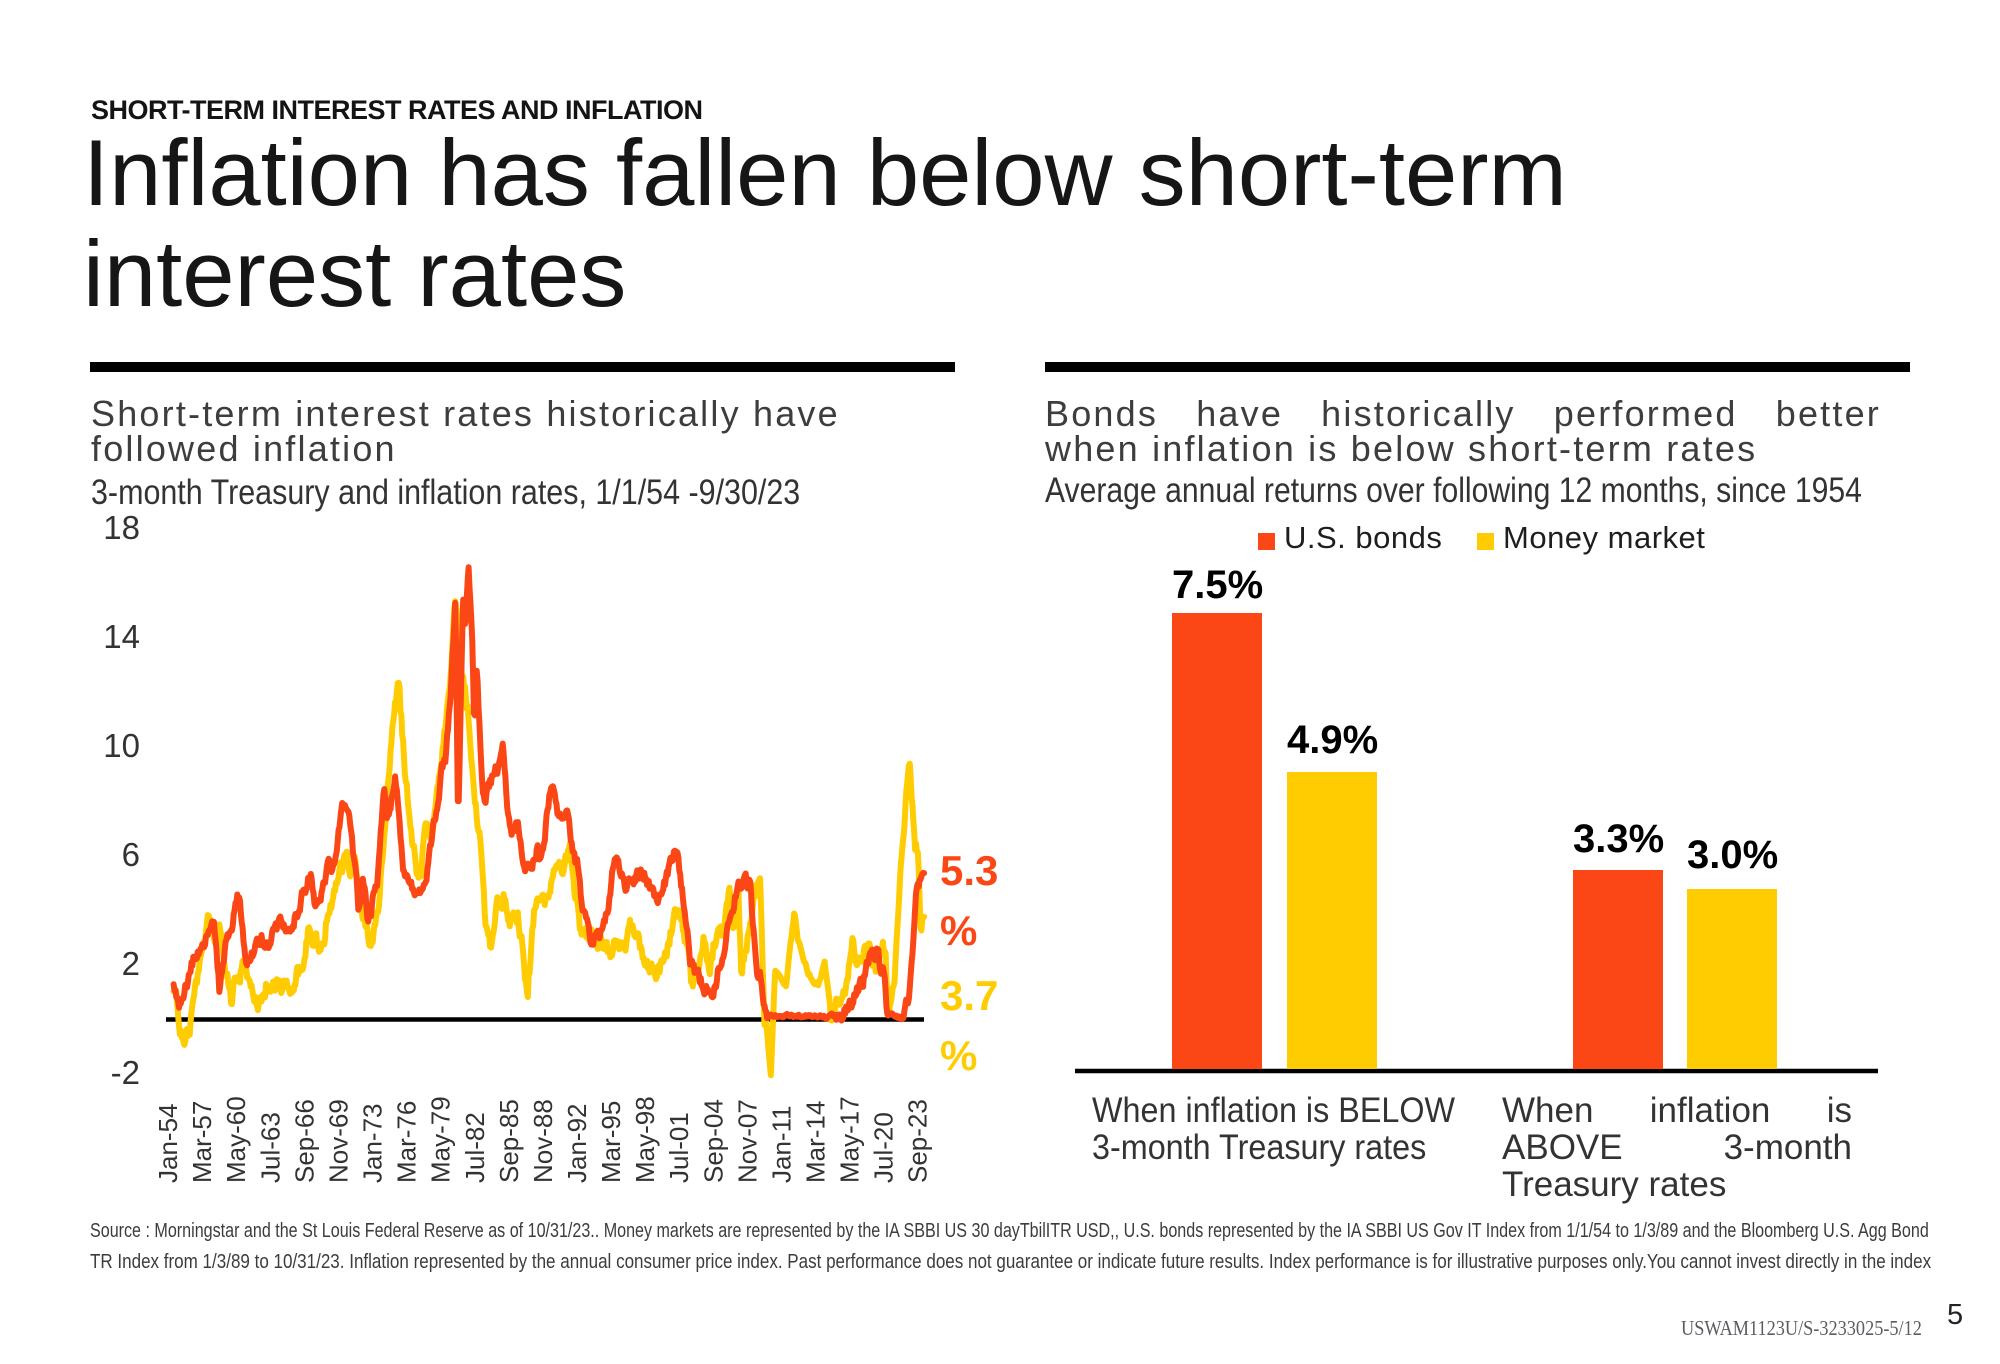 Image resolution: width=2000 pixels, height=1364 pixels. Describe the element at coordinates (918, 1141) in the screenshot. I see `svg-text: Sep-23` at that location.